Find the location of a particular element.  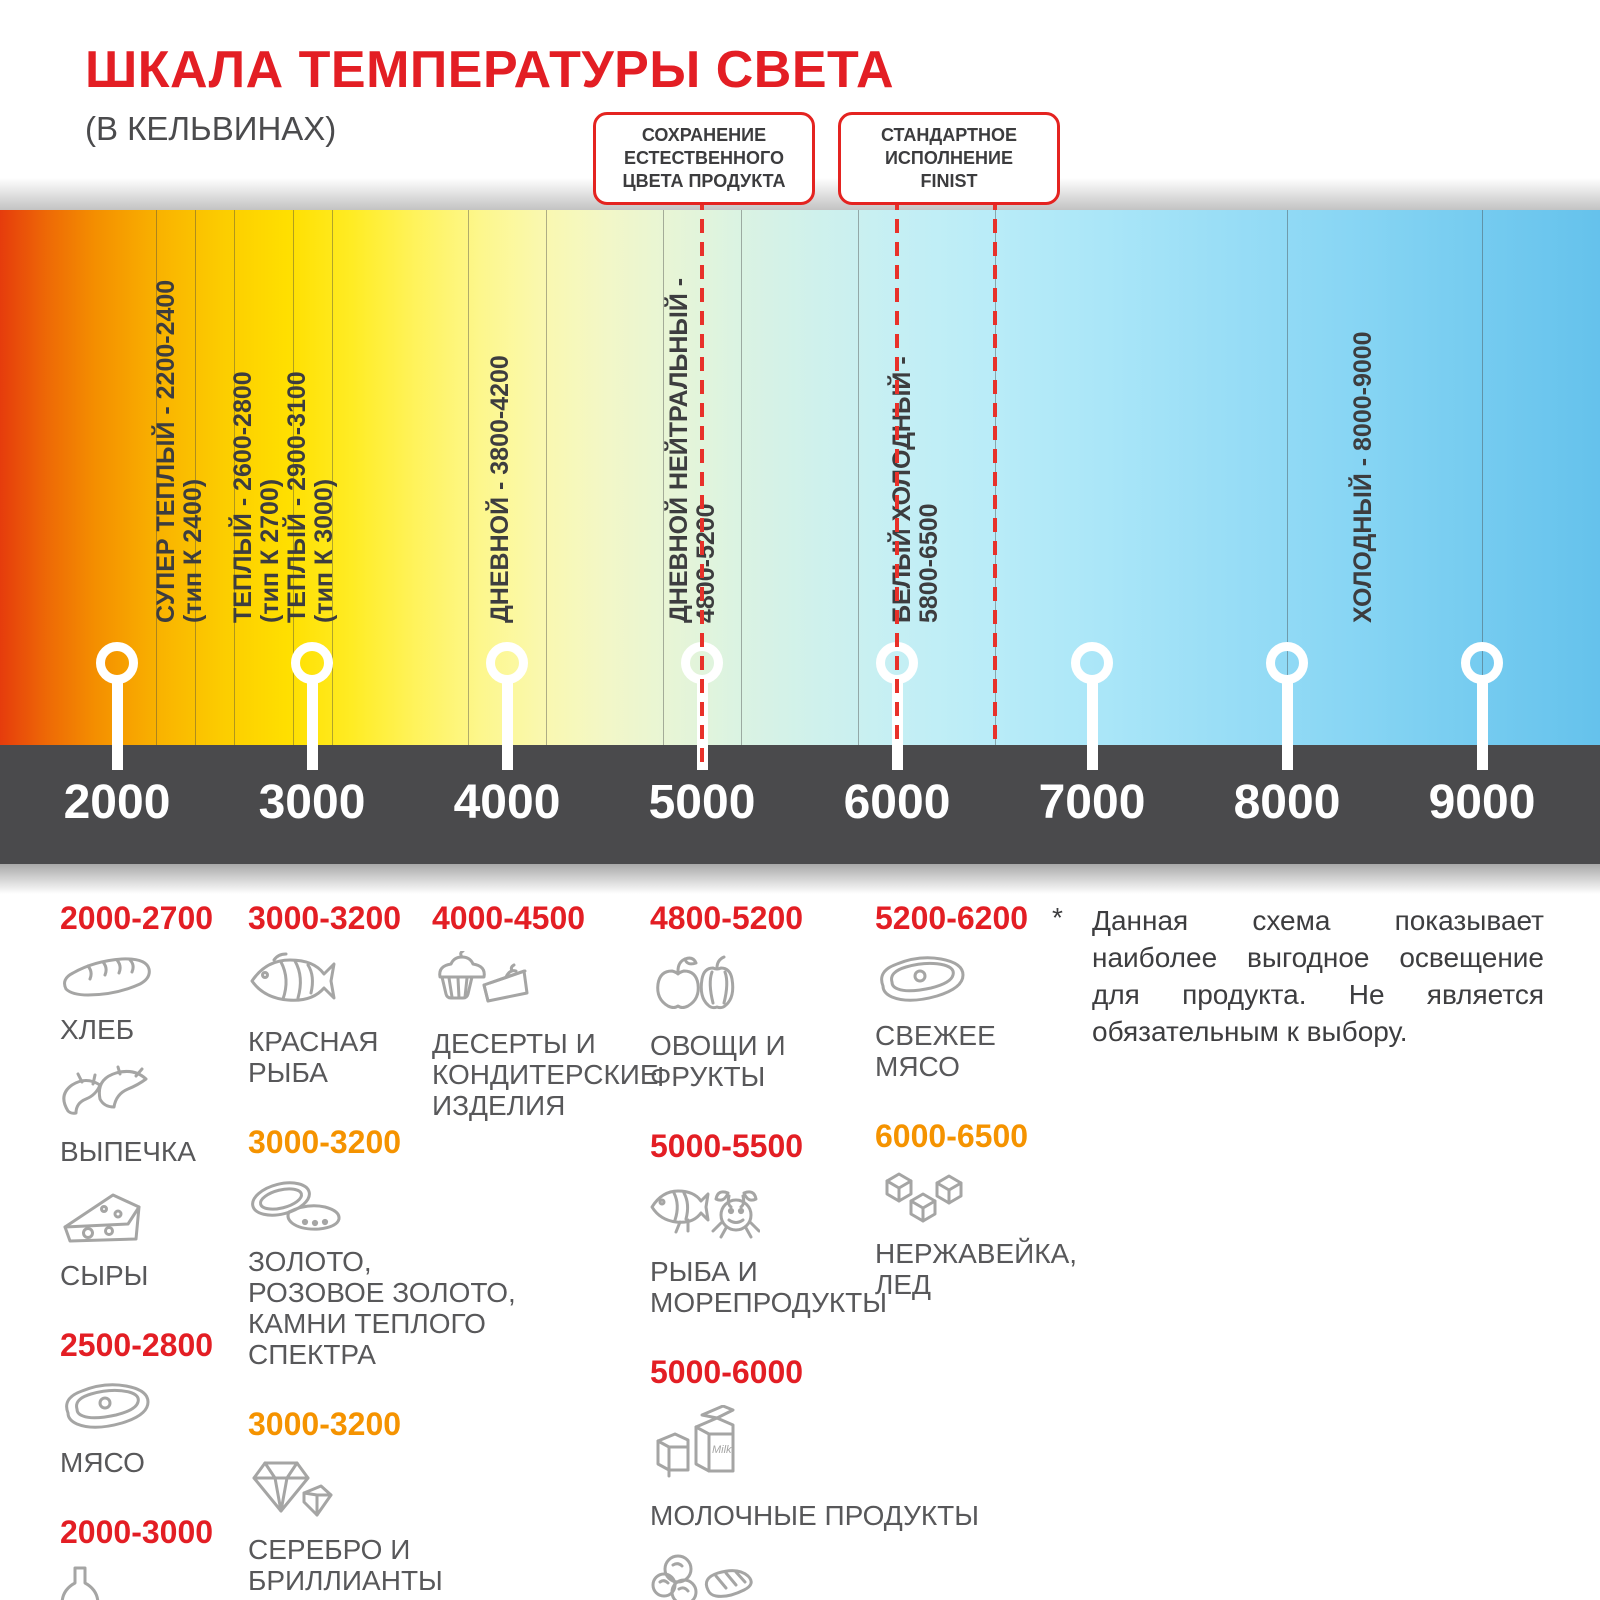

marker-dashed-line-6500k is located at coordinates (994, 470).